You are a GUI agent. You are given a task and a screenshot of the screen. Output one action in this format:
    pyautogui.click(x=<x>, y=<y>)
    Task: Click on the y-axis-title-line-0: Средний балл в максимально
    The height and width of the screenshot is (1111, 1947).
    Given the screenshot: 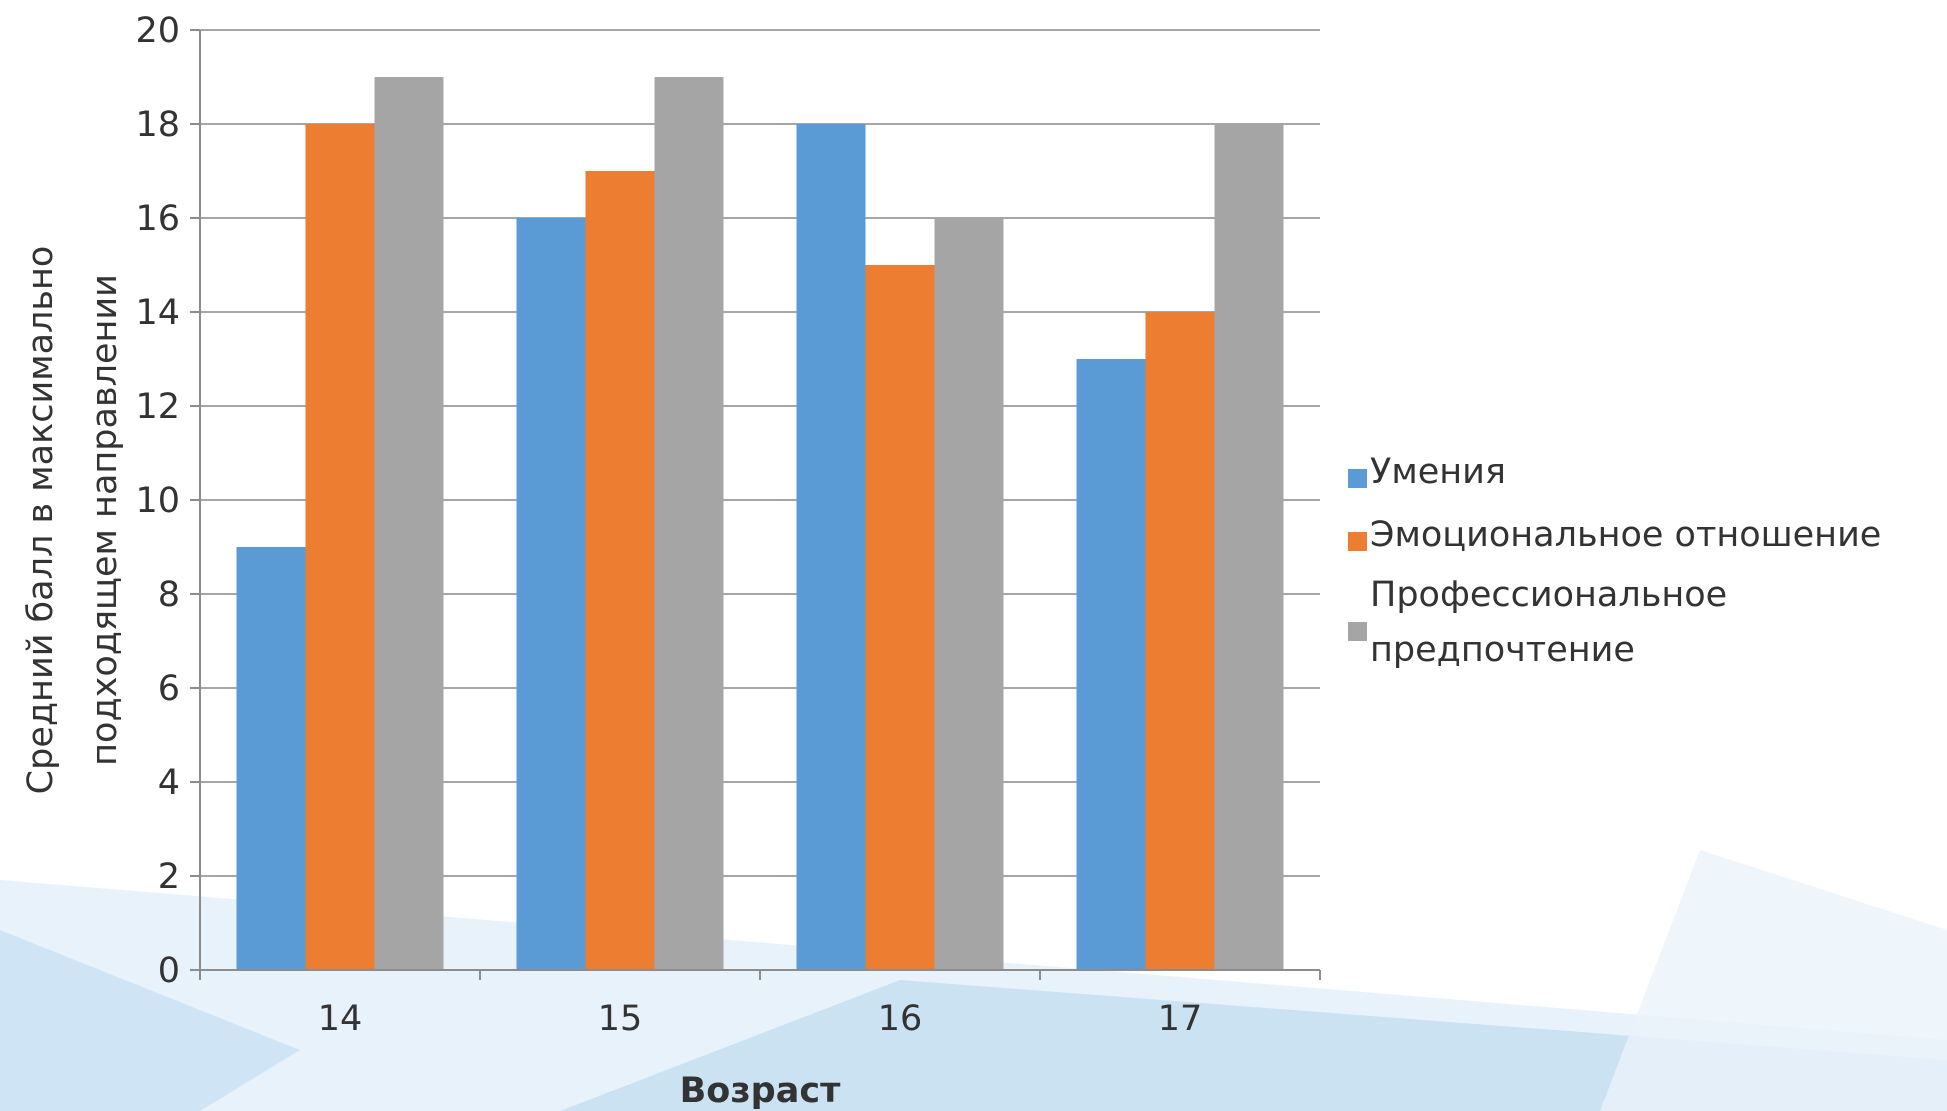 What is the action you would take?
    pyautogui.click(x=41, y=520)
    